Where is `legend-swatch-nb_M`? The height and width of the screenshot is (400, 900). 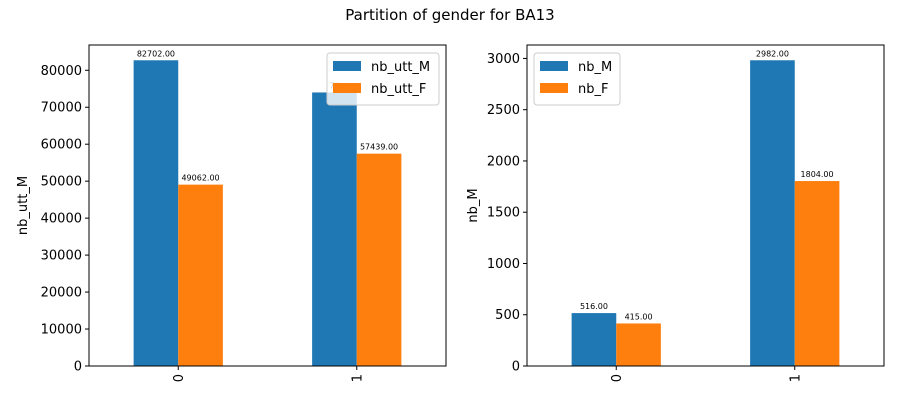
legend-swatch-nb_M is located at coordinates (554, 66).